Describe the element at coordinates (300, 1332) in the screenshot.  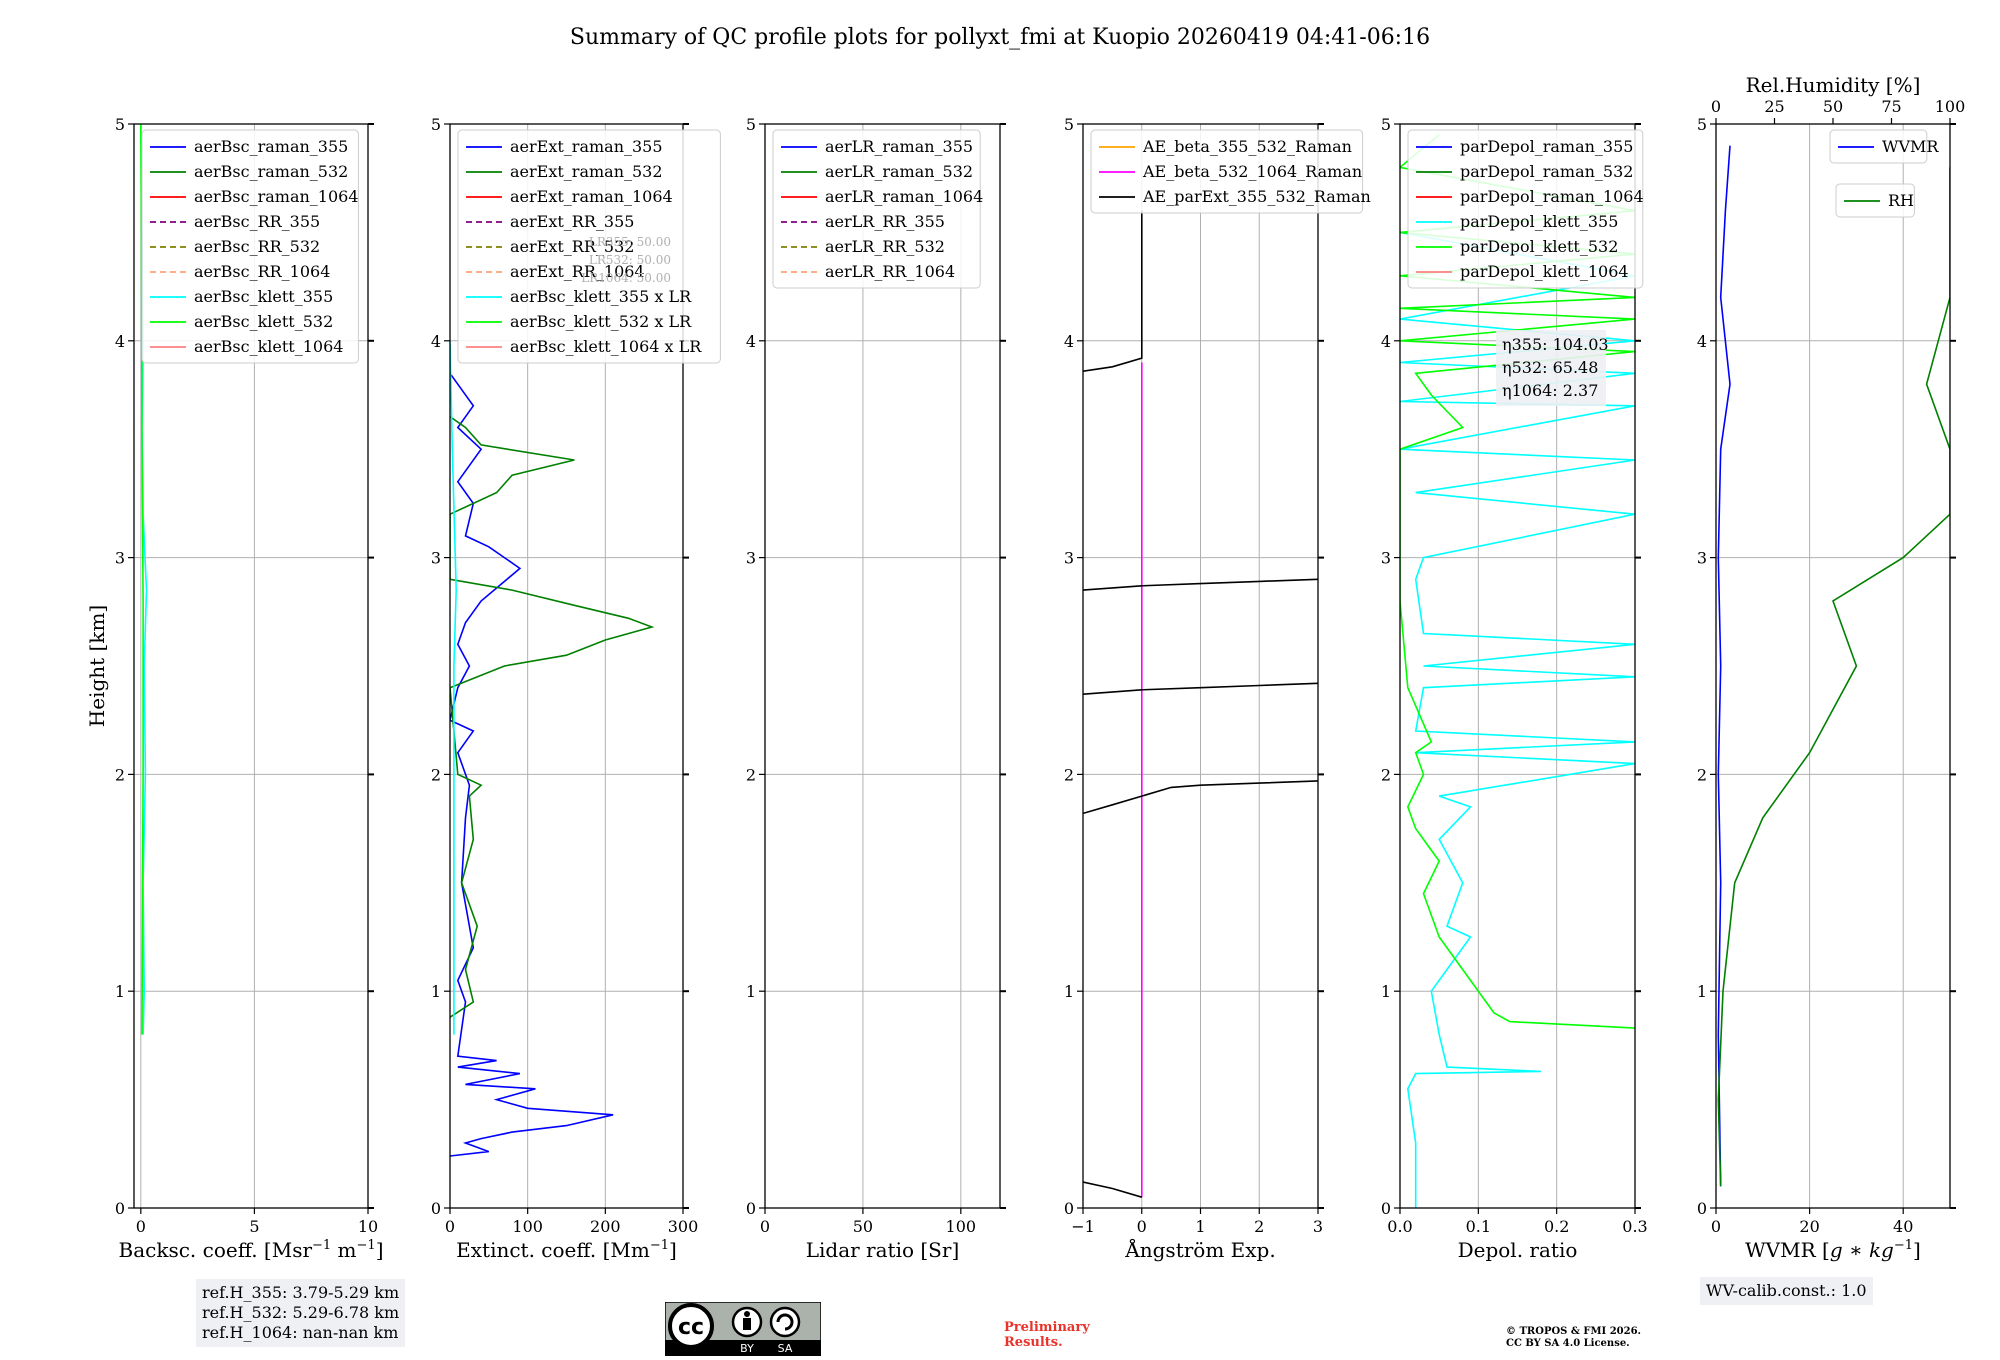
I see `ref-h-1064: ref.H_1064: nan-nan km` at that location.